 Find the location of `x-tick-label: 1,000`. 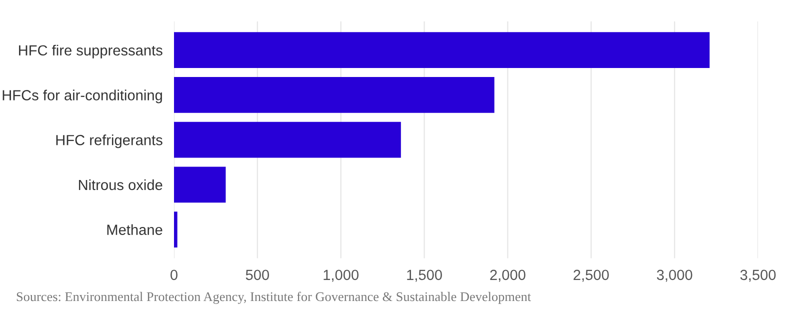

x-tick-label: 1,000 is located at coordinates (341, 276).